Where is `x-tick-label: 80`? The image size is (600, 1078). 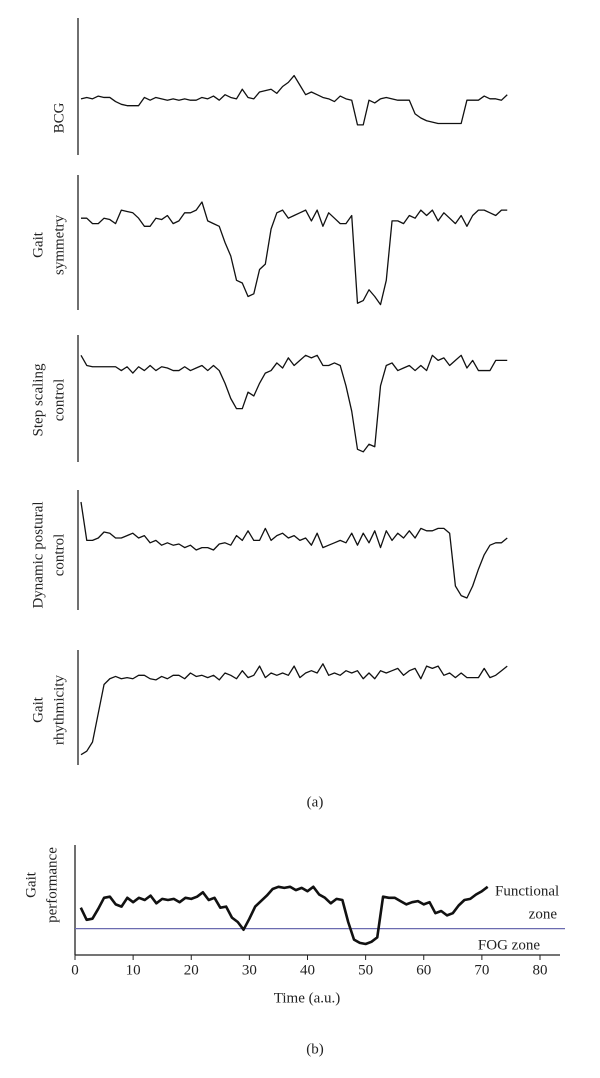
x-tick-label: 80 is located at coordinates (540, 970).